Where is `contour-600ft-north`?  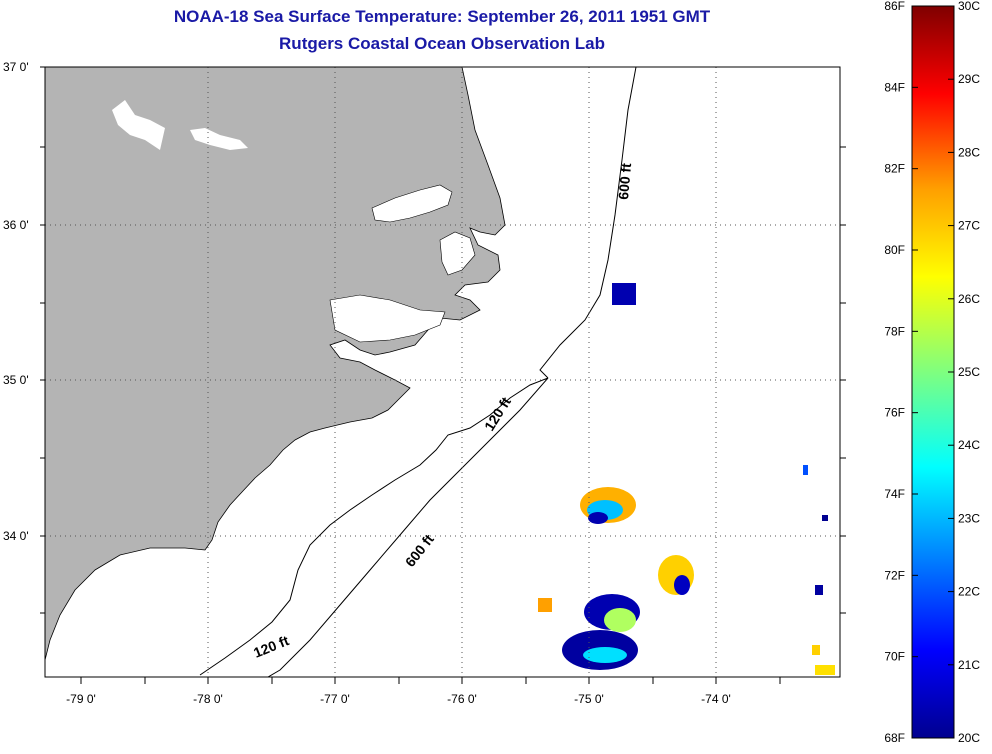
contour-600ft-north is located at coordinates (588, 223).